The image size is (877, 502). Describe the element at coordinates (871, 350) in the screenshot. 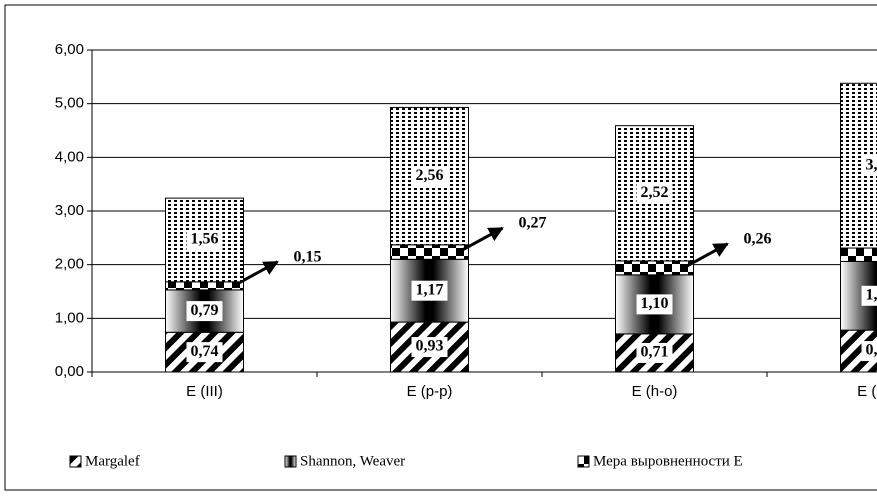

I see `value-label: 0,78` at that location.